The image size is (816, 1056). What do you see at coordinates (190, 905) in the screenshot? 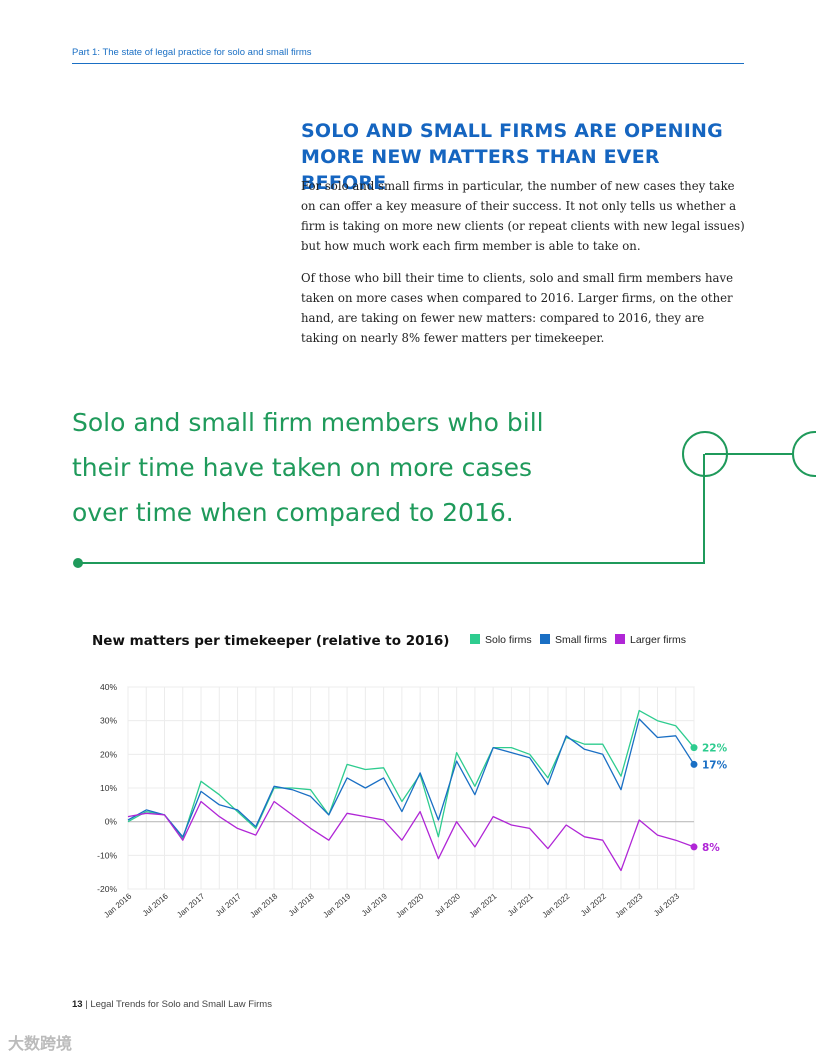
I see `x-tick-label: Jan 2017` at bounding box center [190, 905].